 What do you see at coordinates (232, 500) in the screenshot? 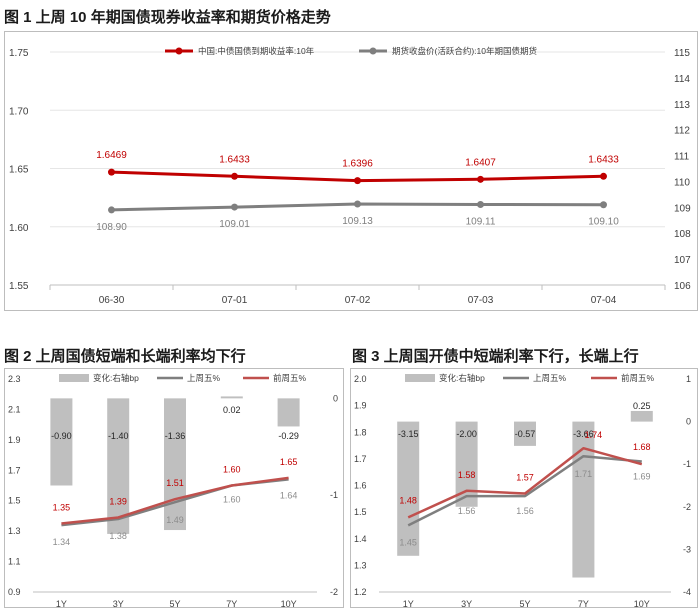
I see `series-1-data-label: 1.60` at bounding box center [232, 500].